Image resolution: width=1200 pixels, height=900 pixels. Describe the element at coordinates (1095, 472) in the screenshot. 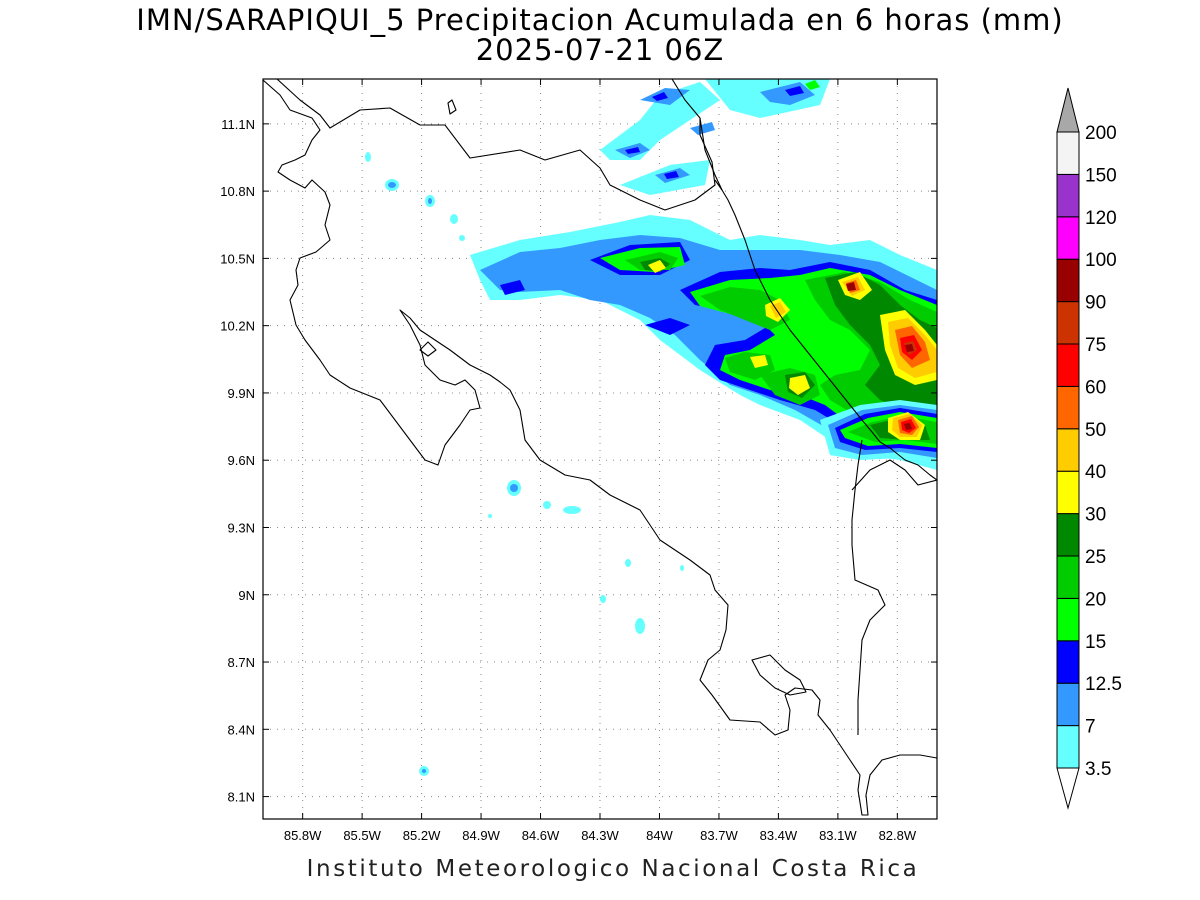

I see `colorbar-level-label: 40` at that location.